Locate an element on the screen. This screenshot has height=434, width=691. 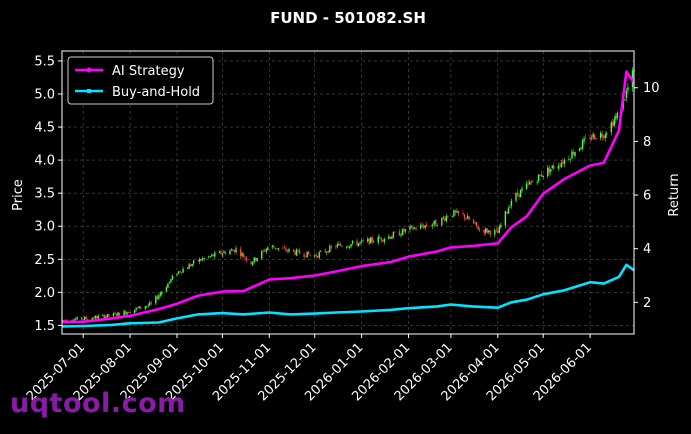
legend-label-bh: Buy-and-Hold is located at coordinates (156, 92).